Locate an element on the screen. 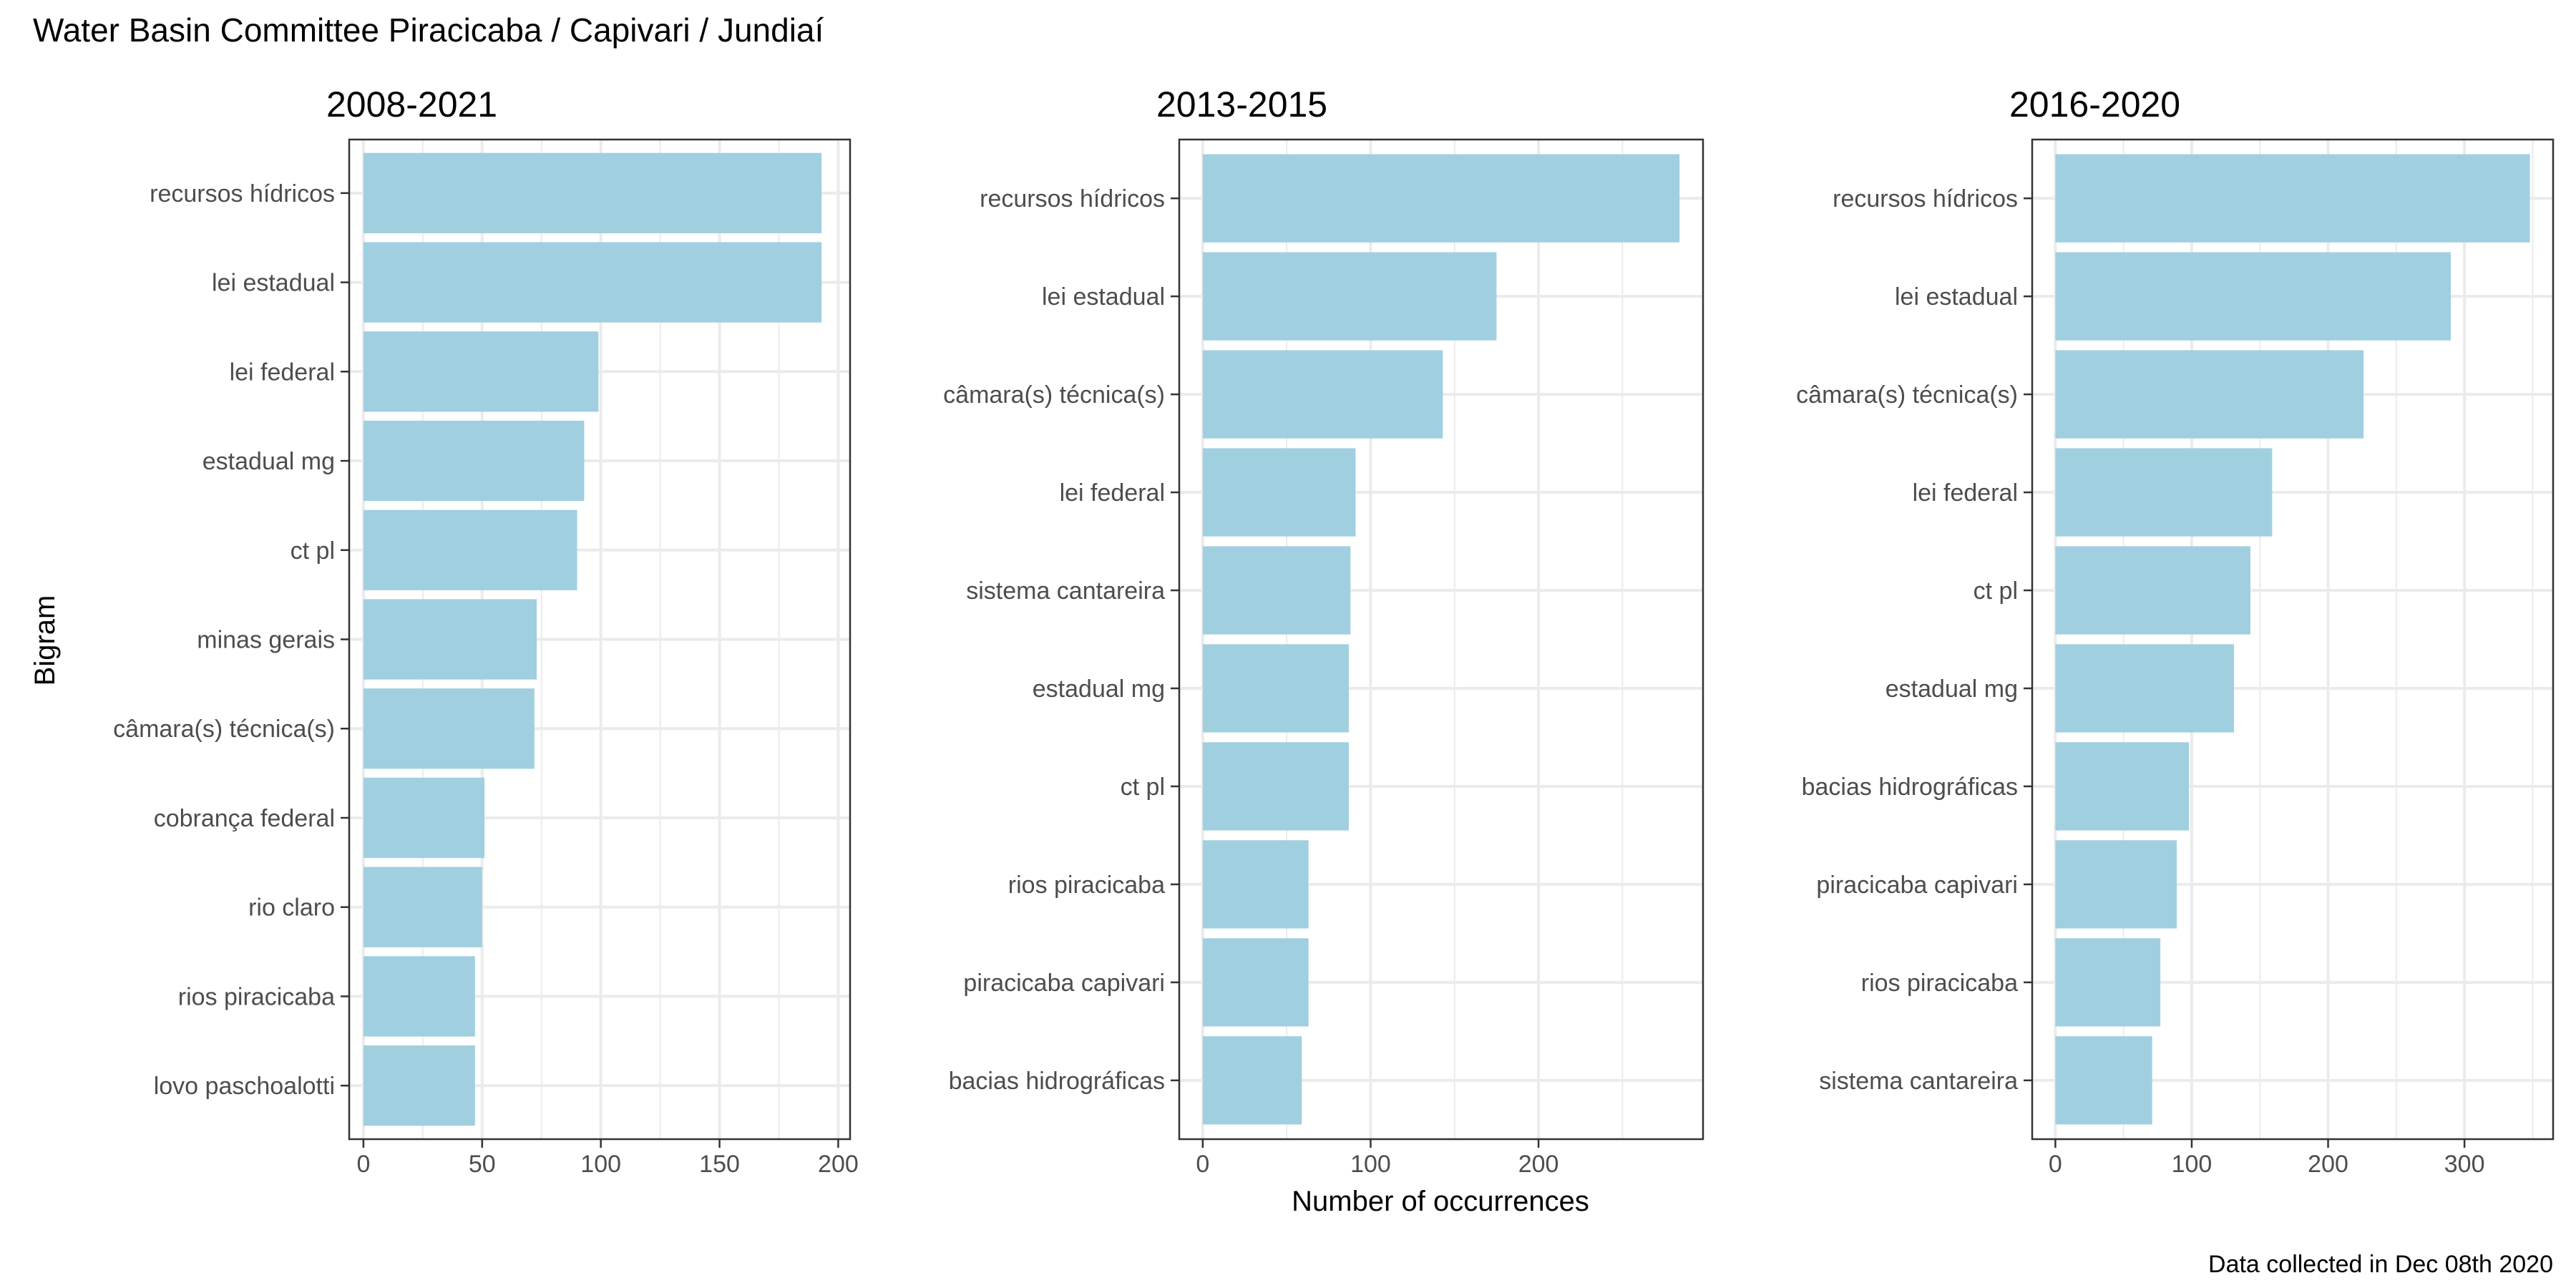 This screenshot has width=2576, height=1288. x-axis-label: Number of occurrences is located at coordinates (1440, 1201).